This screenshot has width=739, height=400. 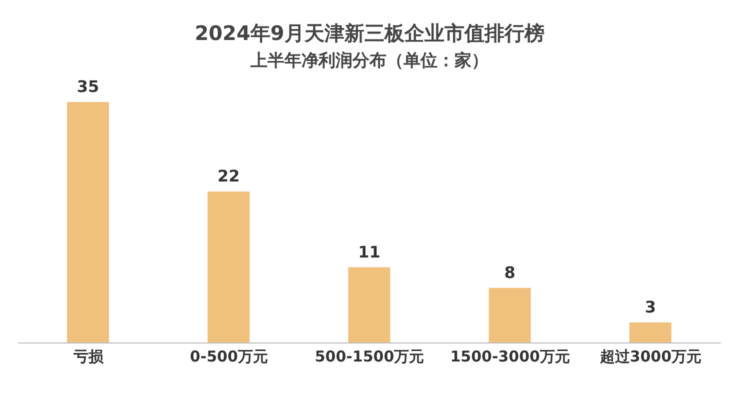 What do you see at coordinates (228, 176) in the screenshot?
I see `data-label: 22` at bounding box center [228, 176].